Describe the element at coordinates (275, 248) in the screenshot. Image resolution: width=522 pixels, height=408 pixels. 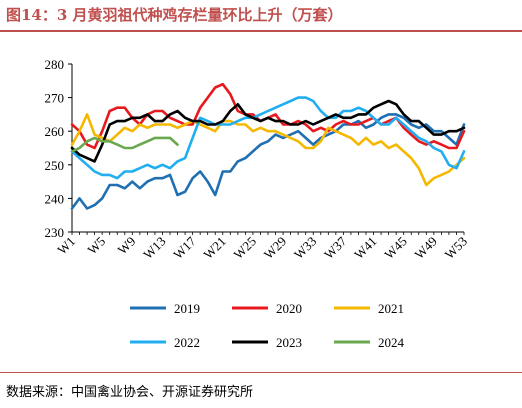
I see `x-tick-label: W29` at that location.